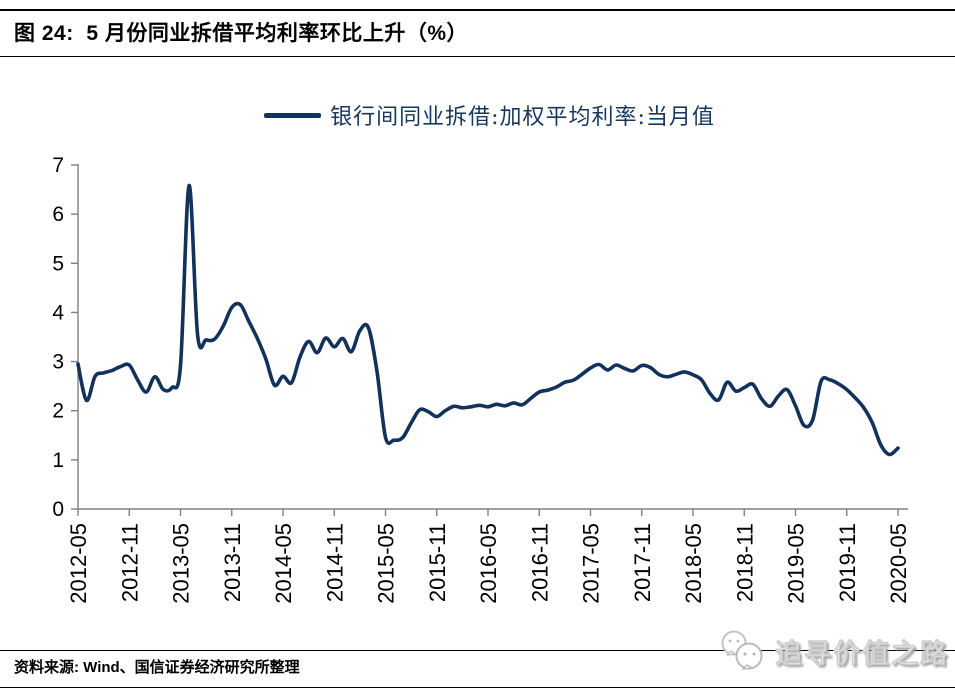 The image size is (955, 690). Describe the element at coordinates (293, 115) in the screenshot. I see `legend-line-swatch` at that location.